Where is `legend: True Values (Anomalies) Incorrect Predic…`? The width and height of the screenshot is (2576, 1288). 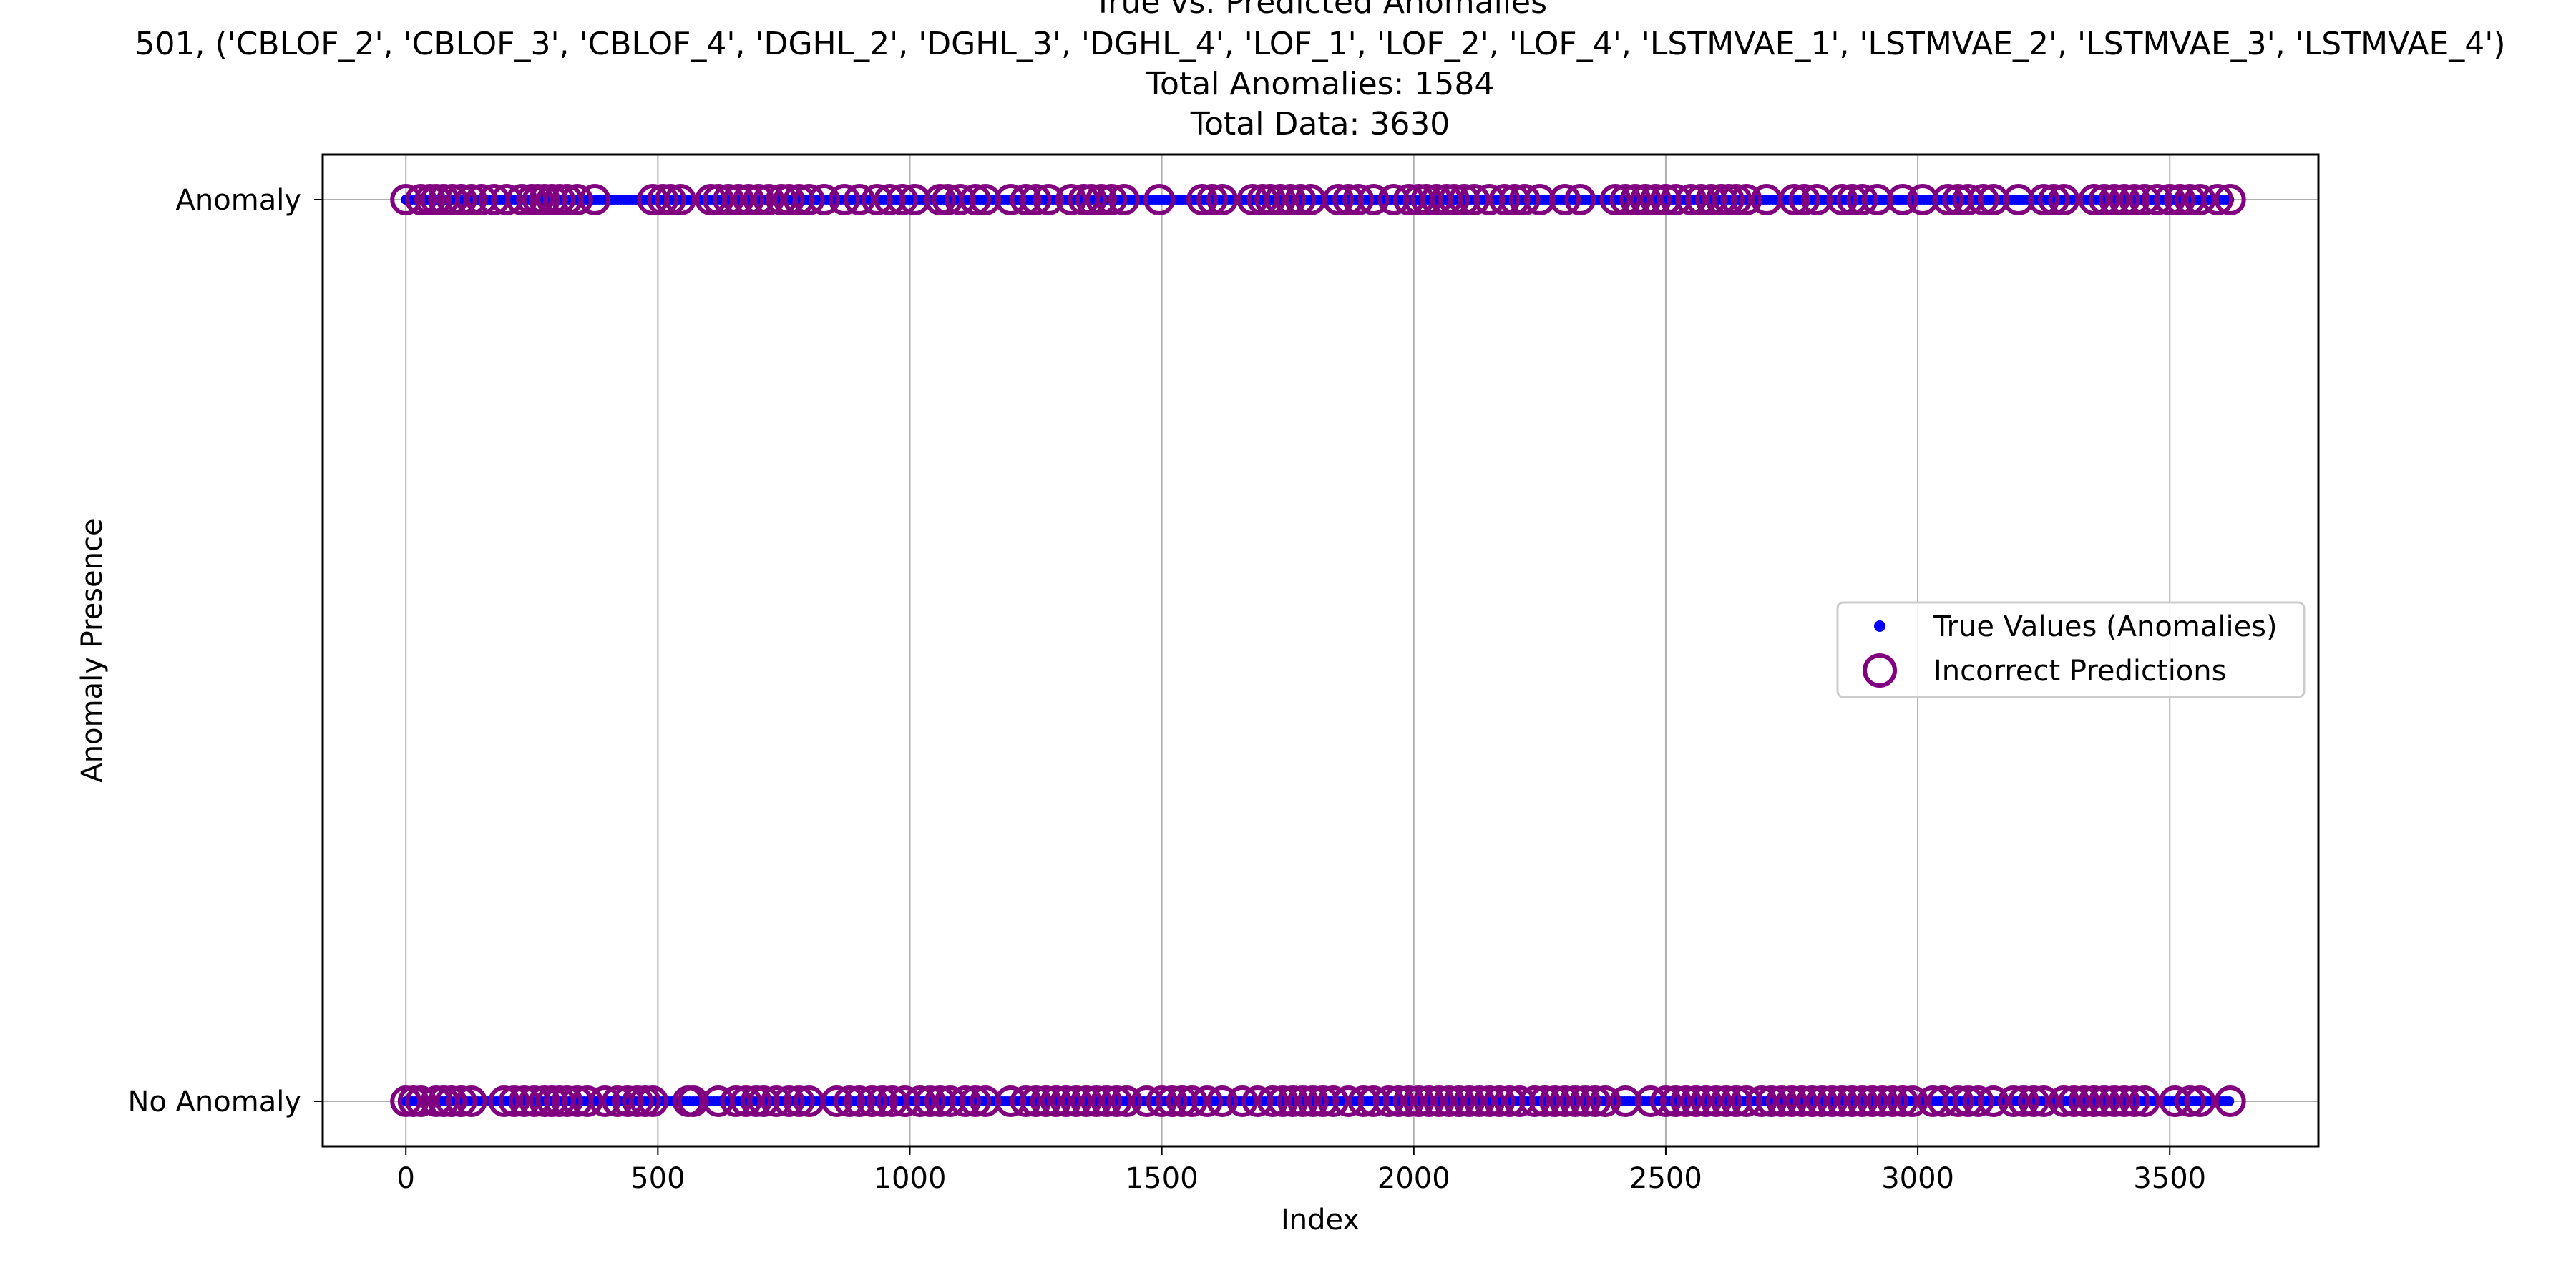
legend: True Values (Anomalies) Incorrect Predic… is located at coordinates (2071, 649).